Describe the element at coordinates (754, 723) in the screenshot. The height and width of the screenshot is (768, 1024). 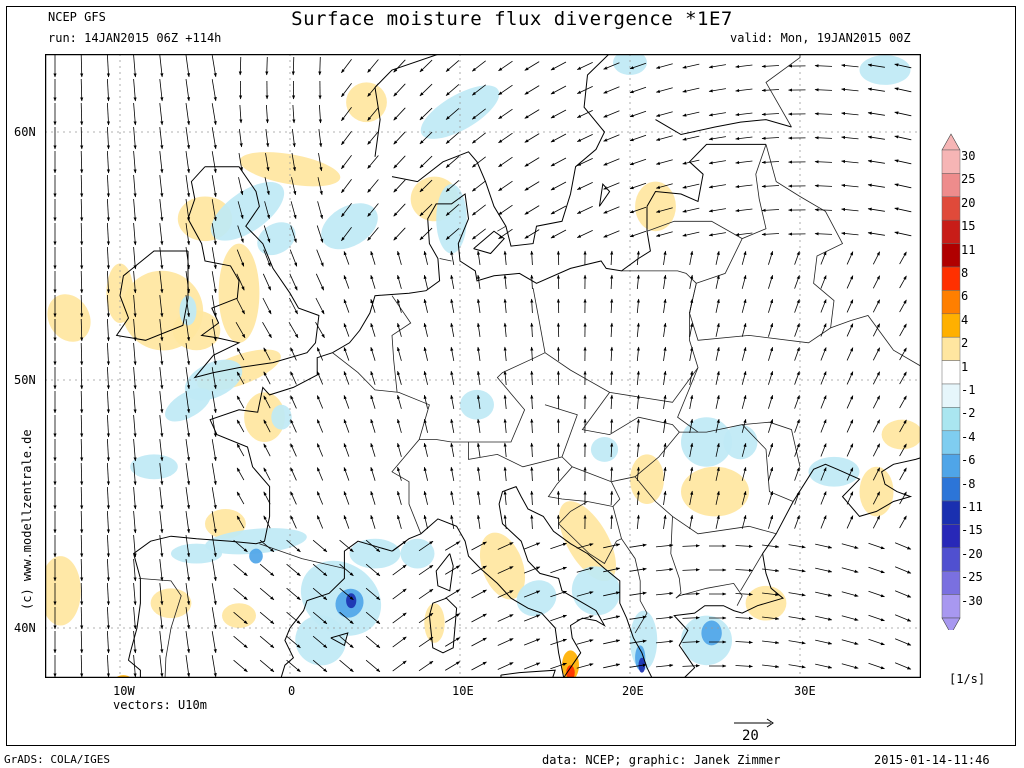
I see `scale-arrow-icon` at that location.